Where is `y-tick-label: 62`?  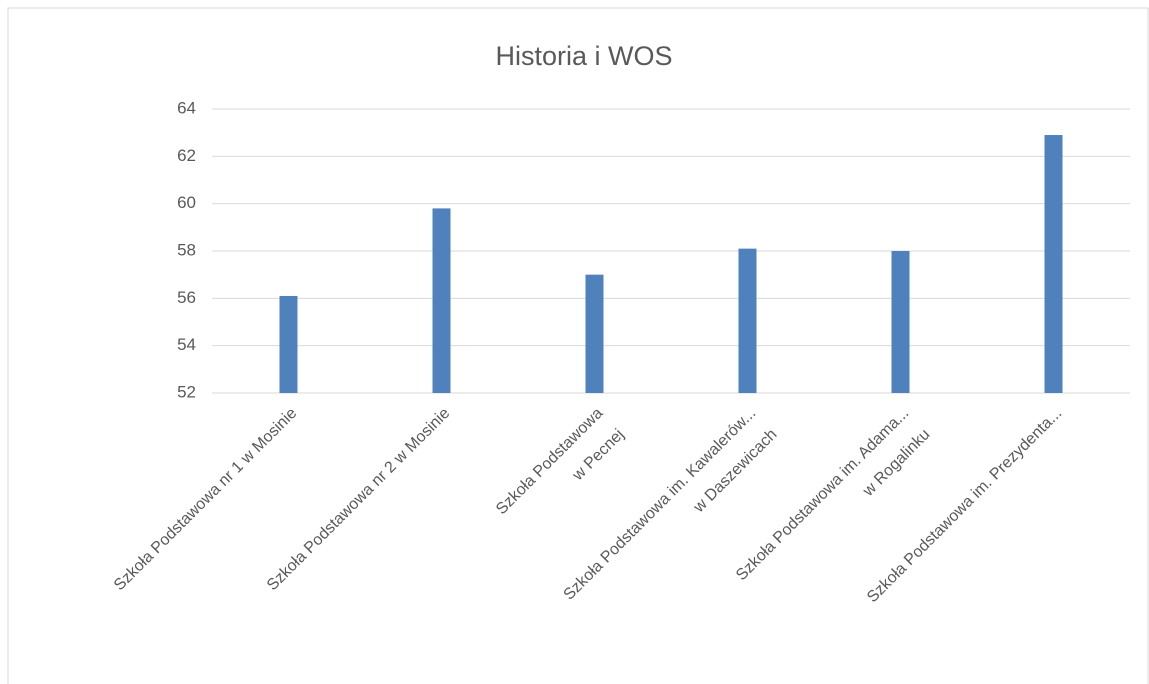
y-tick-label: 62 is located at coordinates (186, 155).